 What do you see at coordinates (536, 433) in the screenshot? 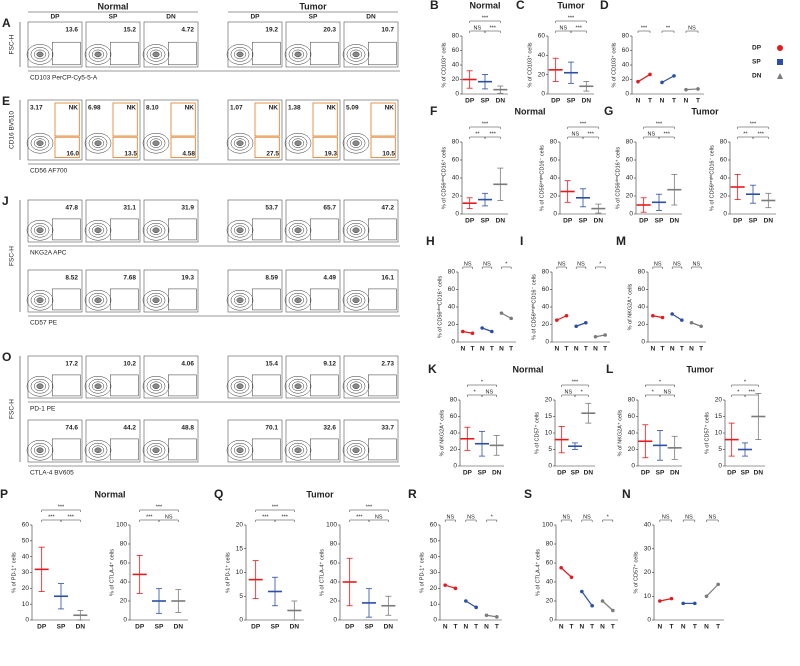
I see `y-axis-label: % of CD57⁺ cells` at bounding box center [536, 433].